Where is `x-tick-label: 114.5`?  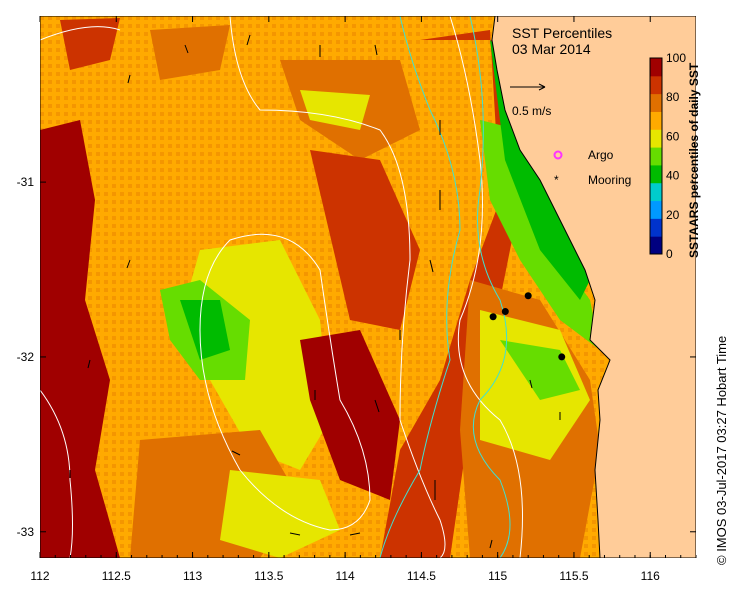 x-tick-label: 114.5 is located at coordinates (421, 576).